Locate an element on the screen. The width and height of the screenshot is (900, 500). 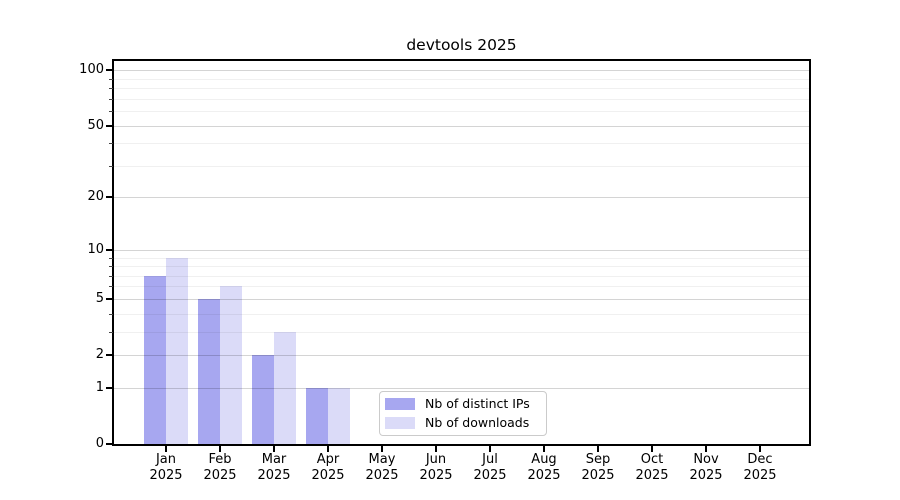
legend-label: Nb of downloads is located at coordinates (477, 422).